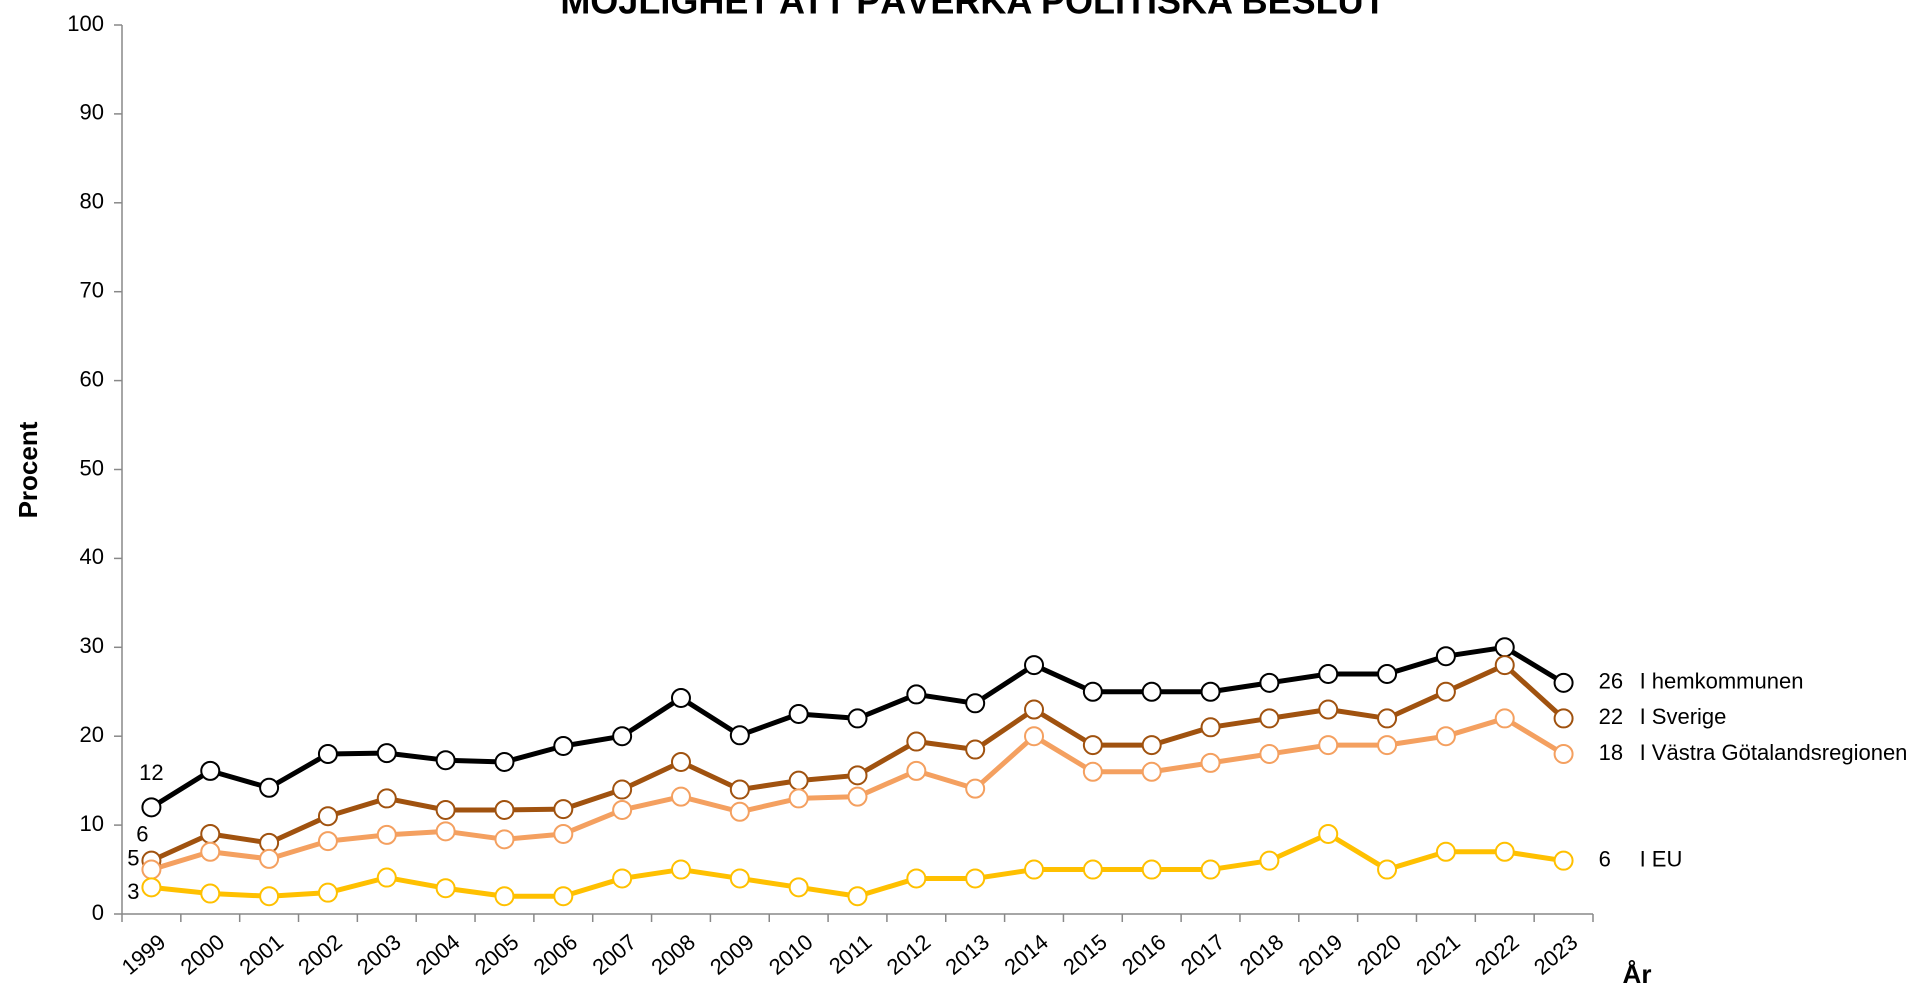  Describe the element at coordinates (1262, 954) in the screenshot. I see `x-tick-label: 2018` at that location.